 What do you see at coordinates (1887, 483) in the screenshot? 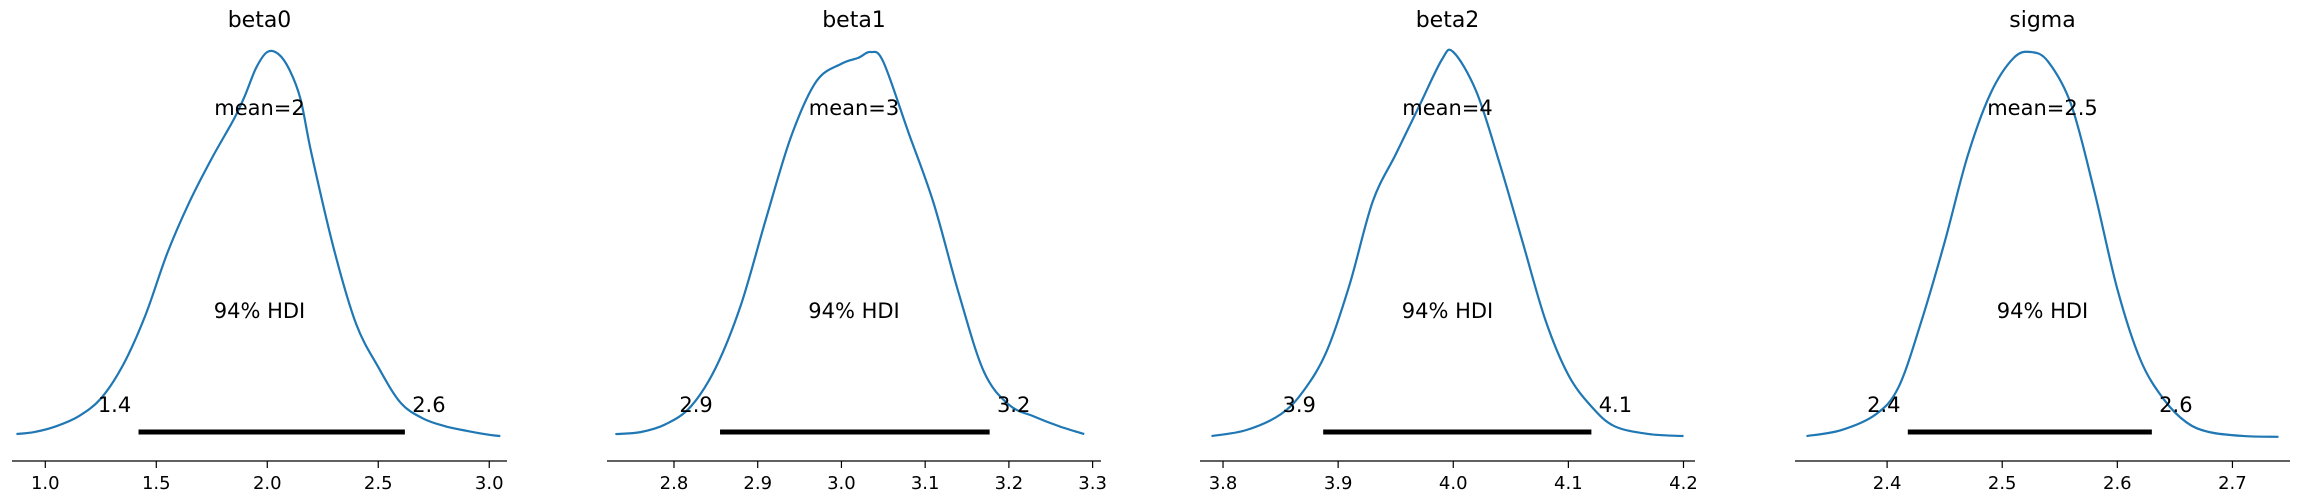
I see `x-tick-label: 2.4` at bounding box center [1887, 483].